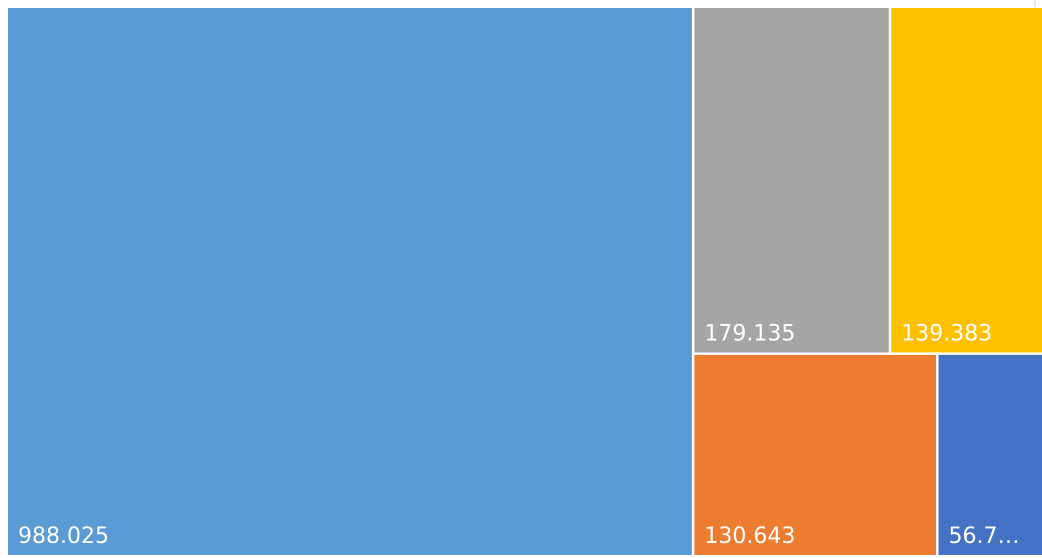  Describe the element at coordinates (749, 536) in the screenshot. I see `tile-label: 130.643` at that location.